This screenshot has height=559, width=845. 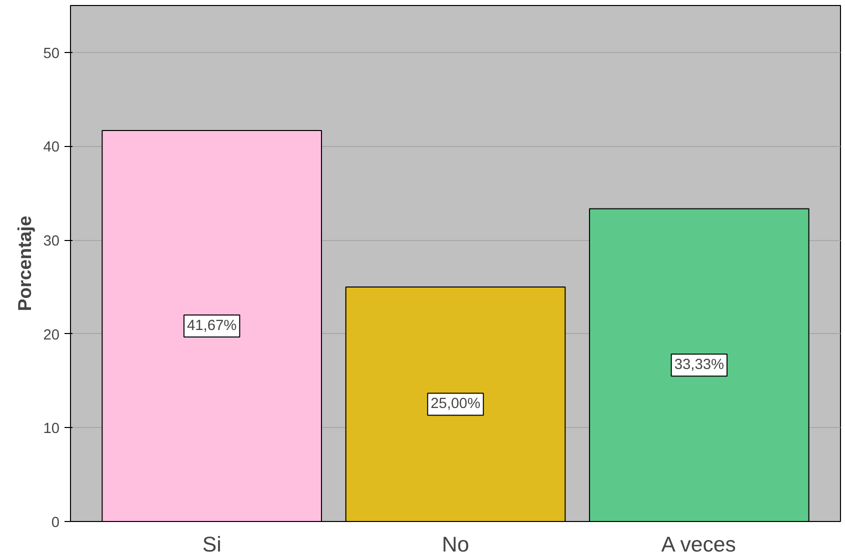 I want to click on y-axis-title: Porcentaje, so click(x=25, y=264).